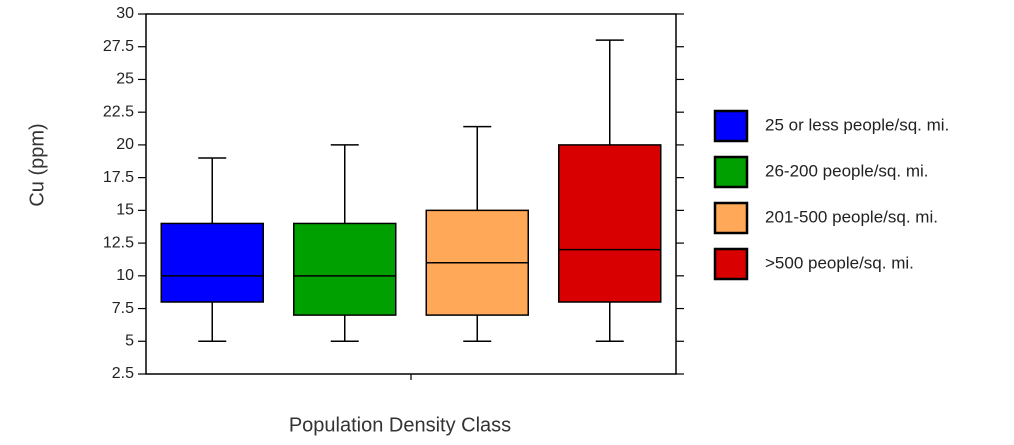 The width and height of the screenshot is (1014, 445). What do you see at coordinates (847, 170) in the screenshot?
I see `legend-label: 26-200 people/sq. mi.` at bounding box center [847, 170].